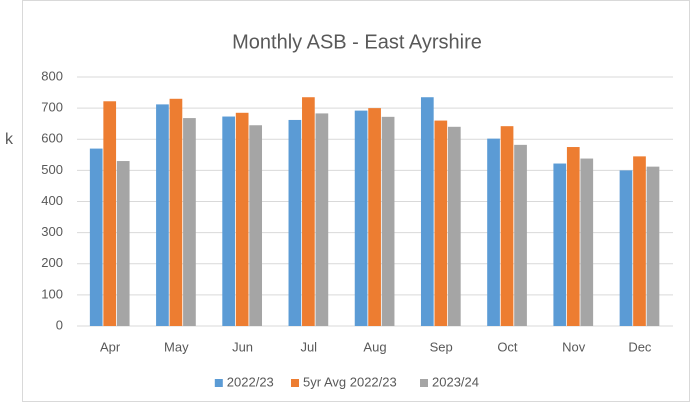 Image resolution: width=693 pixels, height=411 pixels. I want to click on x-tick-label: Jul, so click(308, 346).